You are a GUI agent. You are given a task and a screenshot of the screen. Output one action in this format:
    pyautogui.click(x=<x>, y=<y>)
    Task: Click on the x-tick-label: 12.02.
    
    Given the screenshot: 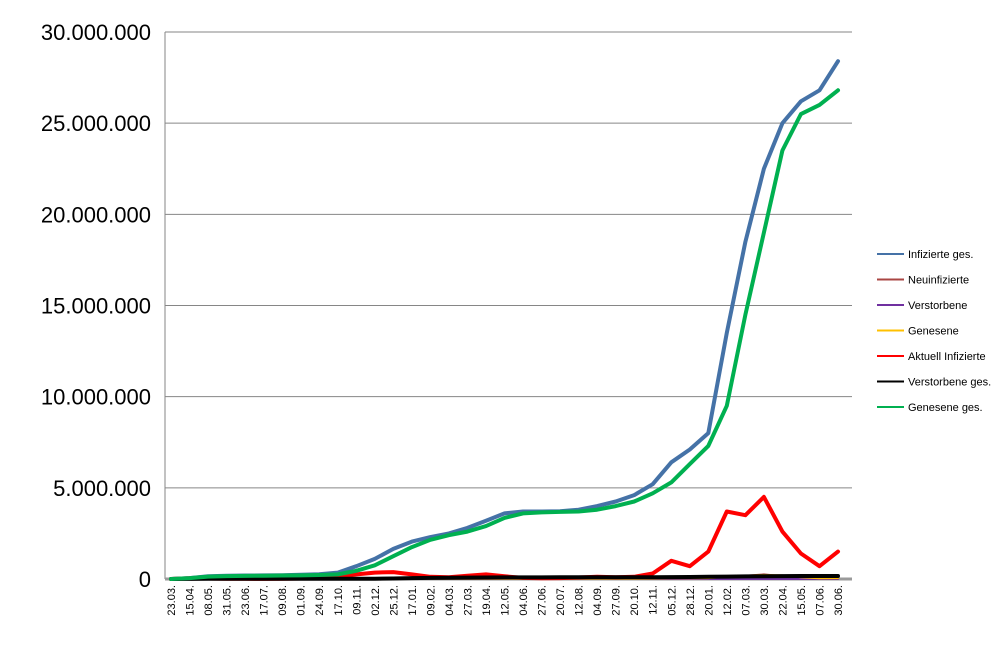 What is the action you would take?
    pyautogui.click(x=728, y=600)
    